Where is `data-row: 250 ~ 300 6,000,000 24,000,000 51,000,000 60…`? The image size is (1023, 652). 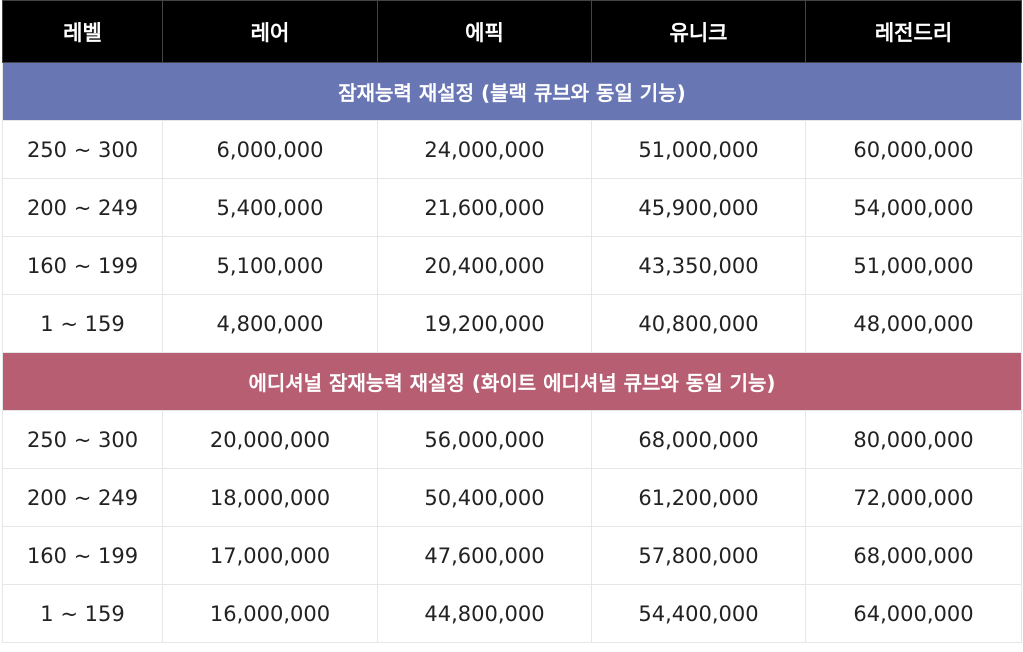 data-row: 250 ~ 300 6,000,000 24,000,000 51,000,000 60… is located at coordinates (512, 149).